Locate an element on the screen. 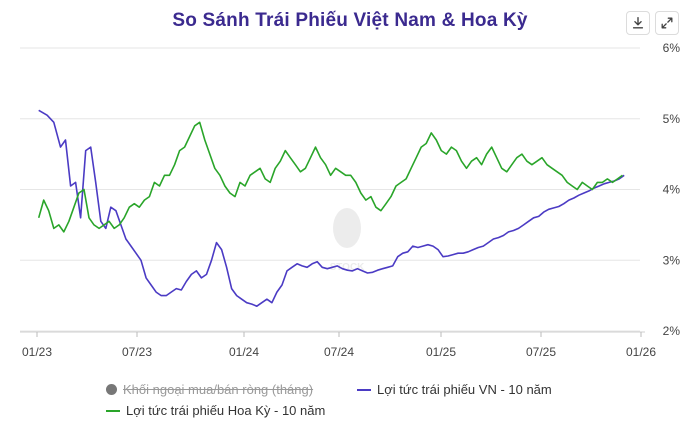 Image resolution: width=700 pixels, height=431 pixels. expand-icon is located at coordinates (667, 23).